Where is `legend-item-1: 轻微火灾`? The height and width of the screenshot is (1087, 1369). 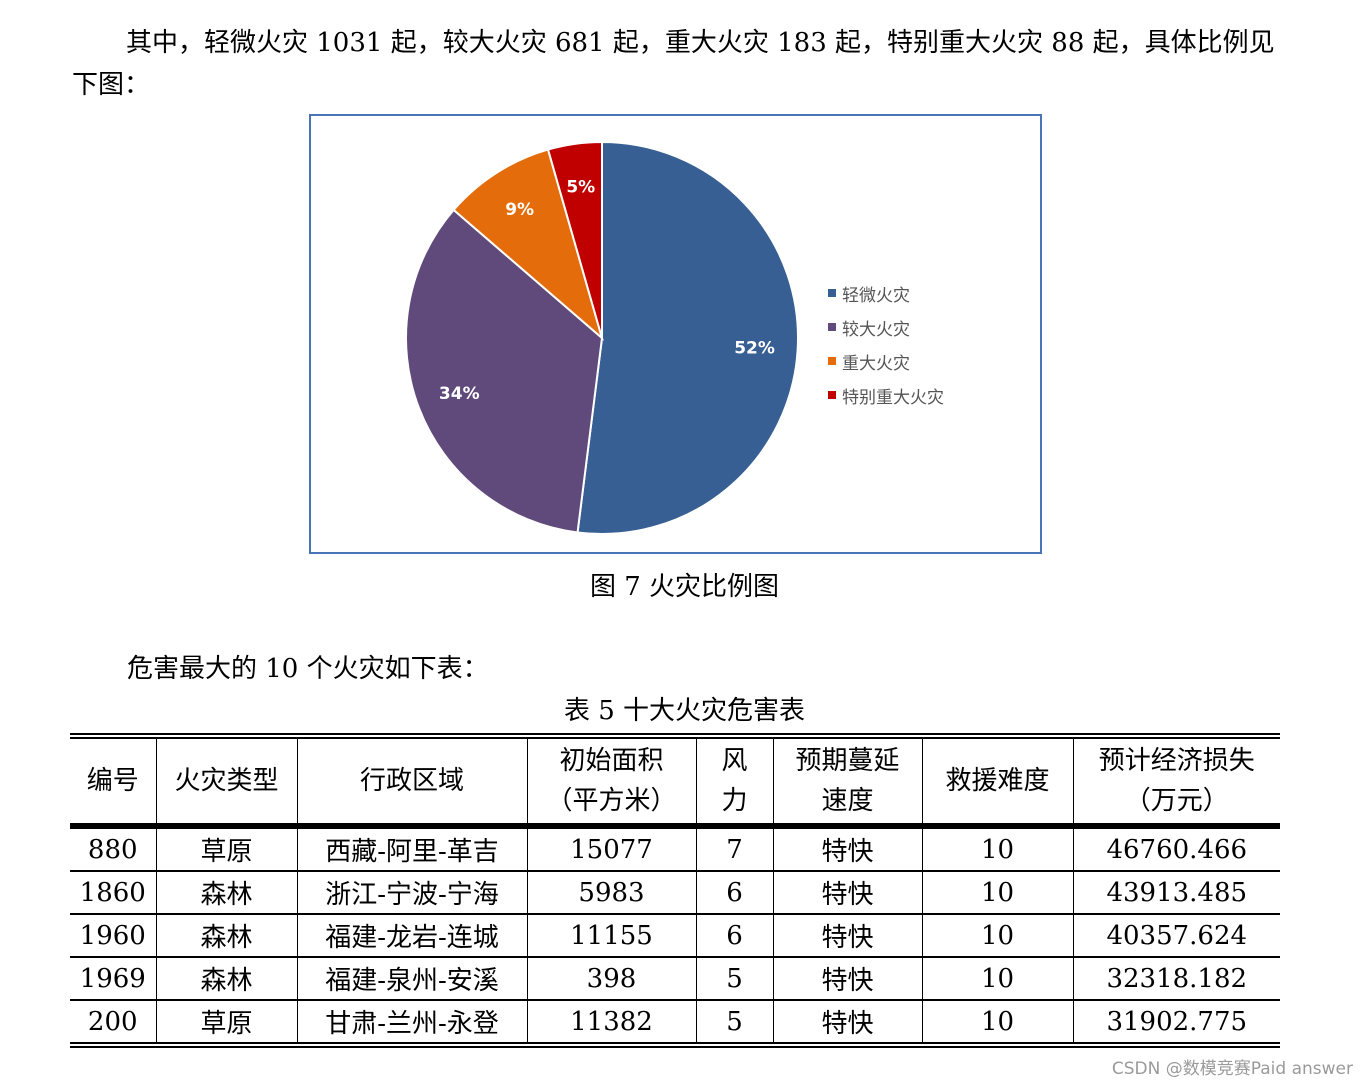 legend-item-1: 轻微火灾 is located at coordinates (886, 293).